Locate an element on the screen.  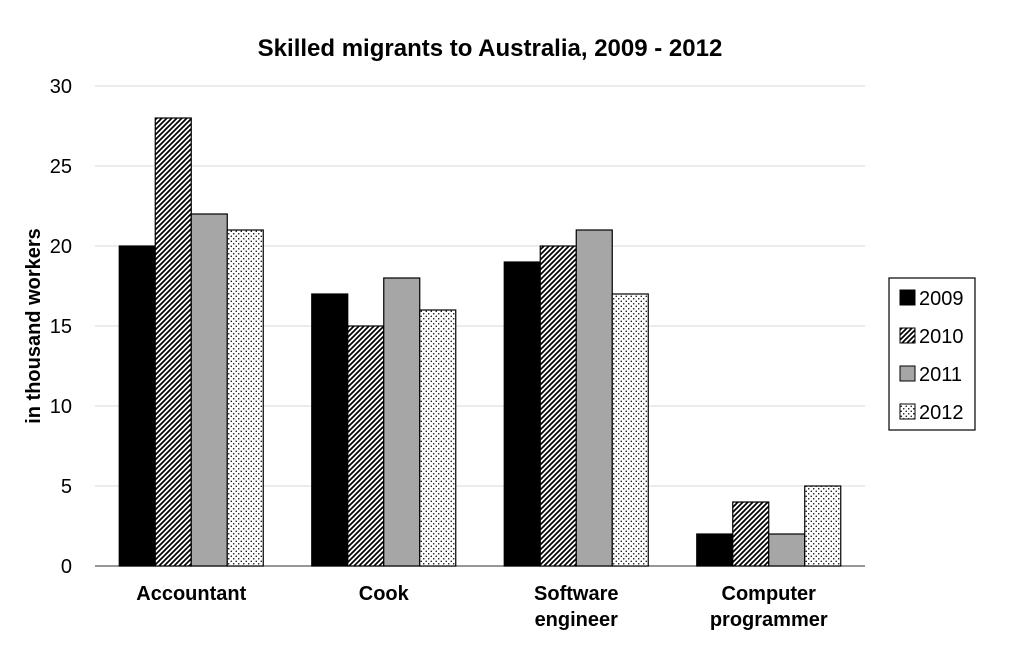
bar-2009-accountant is located at coordinates (137, 406).